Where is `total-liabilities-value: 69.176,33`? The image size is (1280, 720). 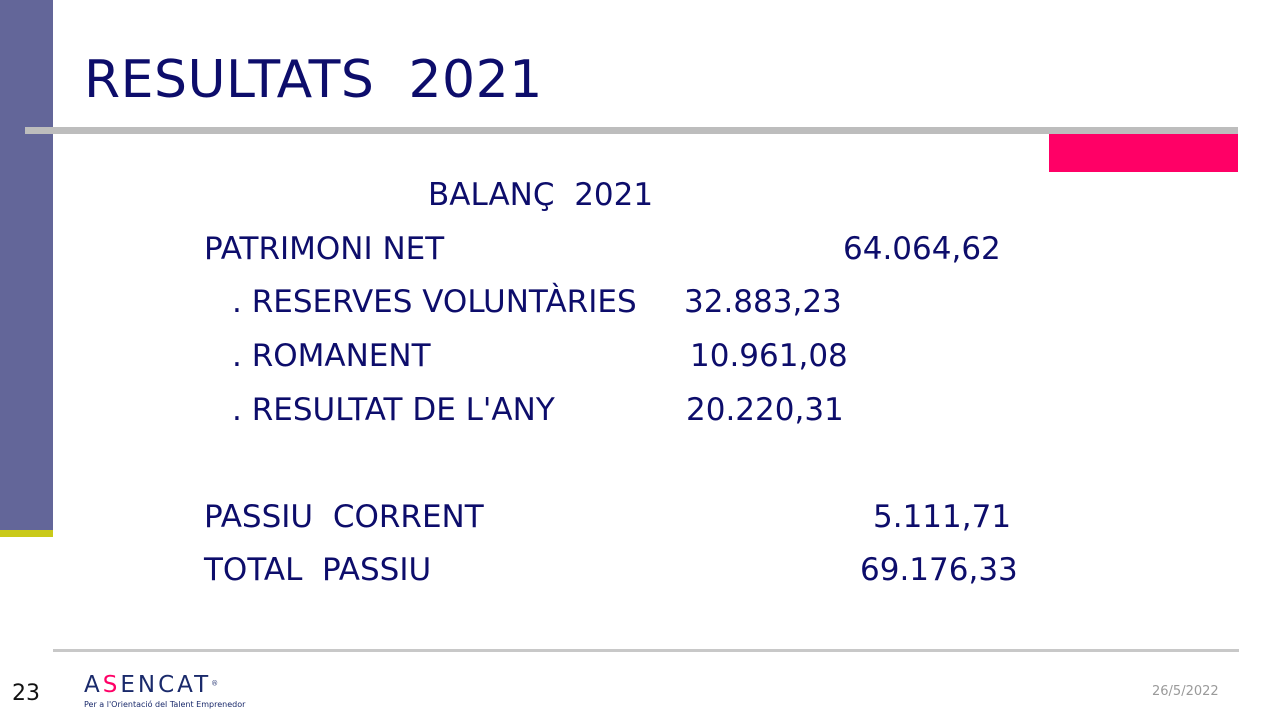 total-liabilities-value: 69.176,33 is located at coordinates (939, 570).